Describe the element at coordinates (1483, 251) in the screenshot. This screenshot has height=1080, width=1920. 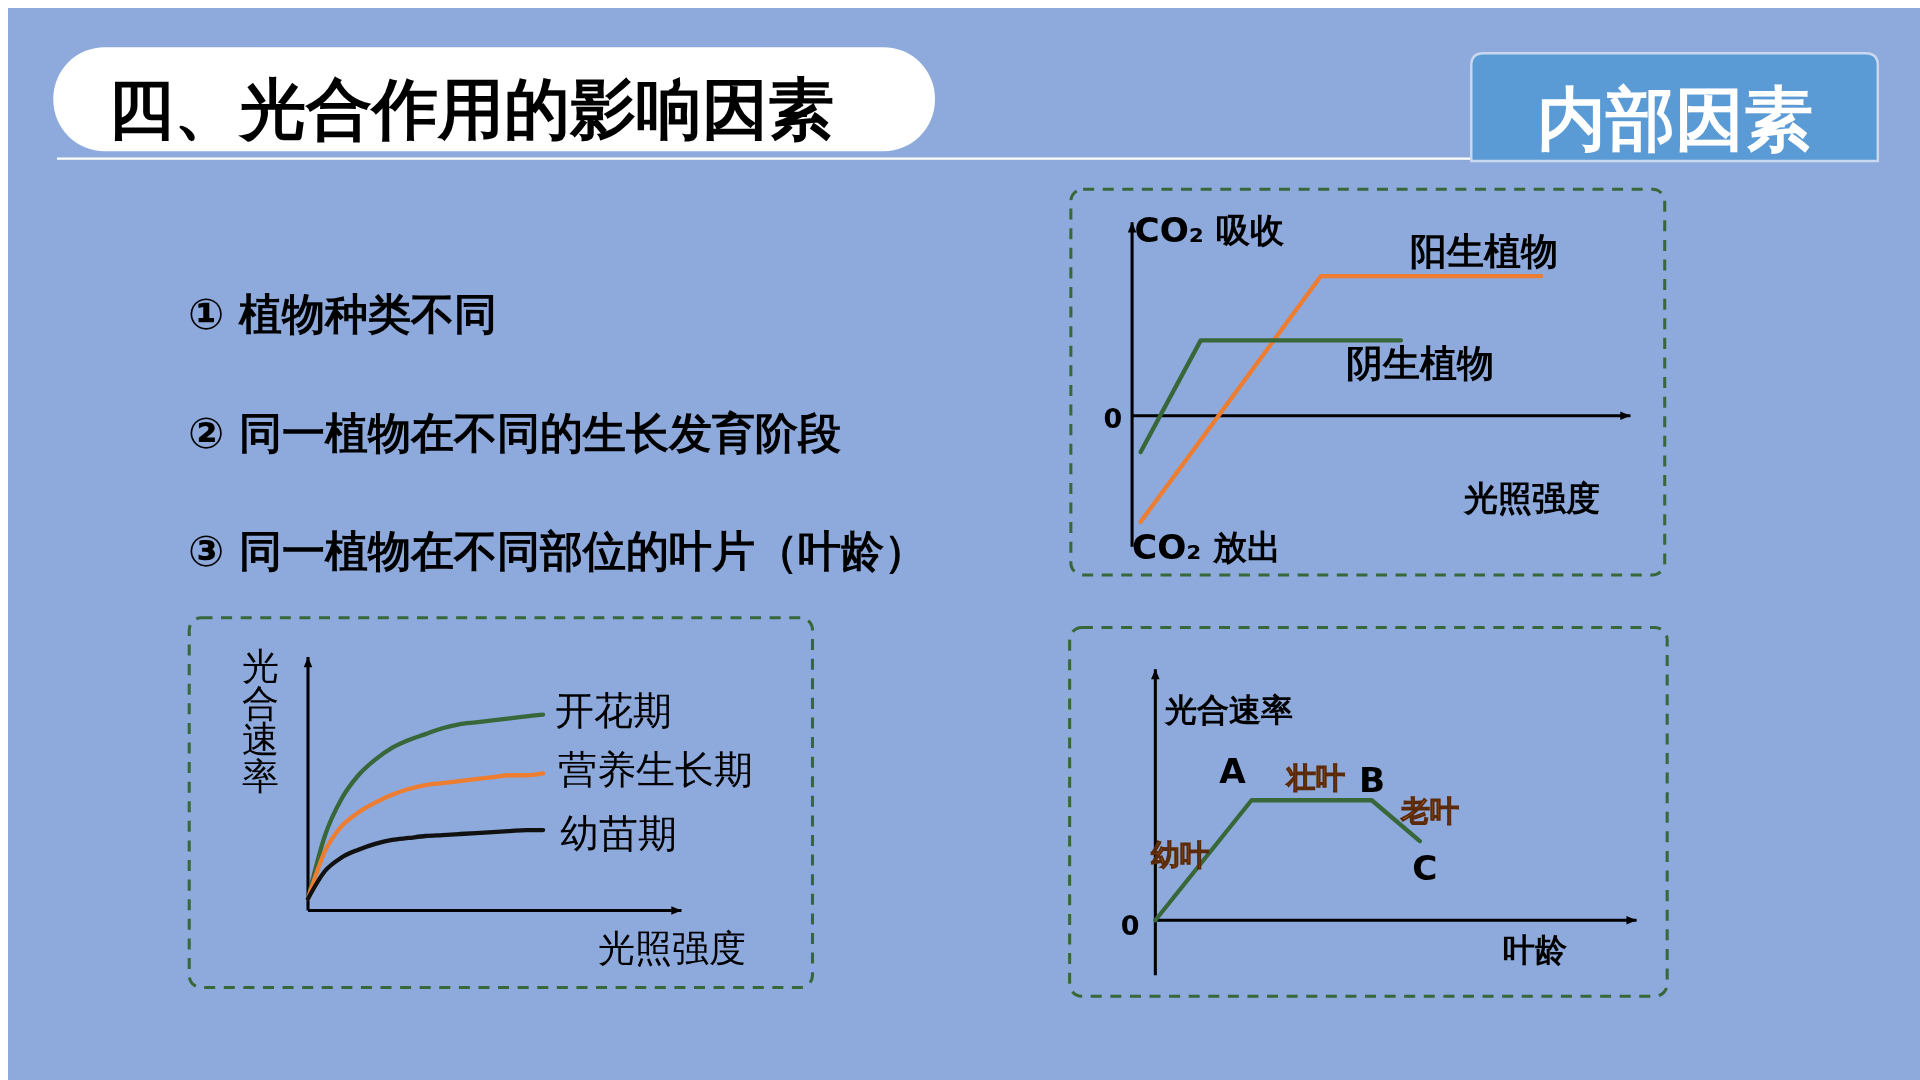
I see `series-label: 阳生植物` at that location.